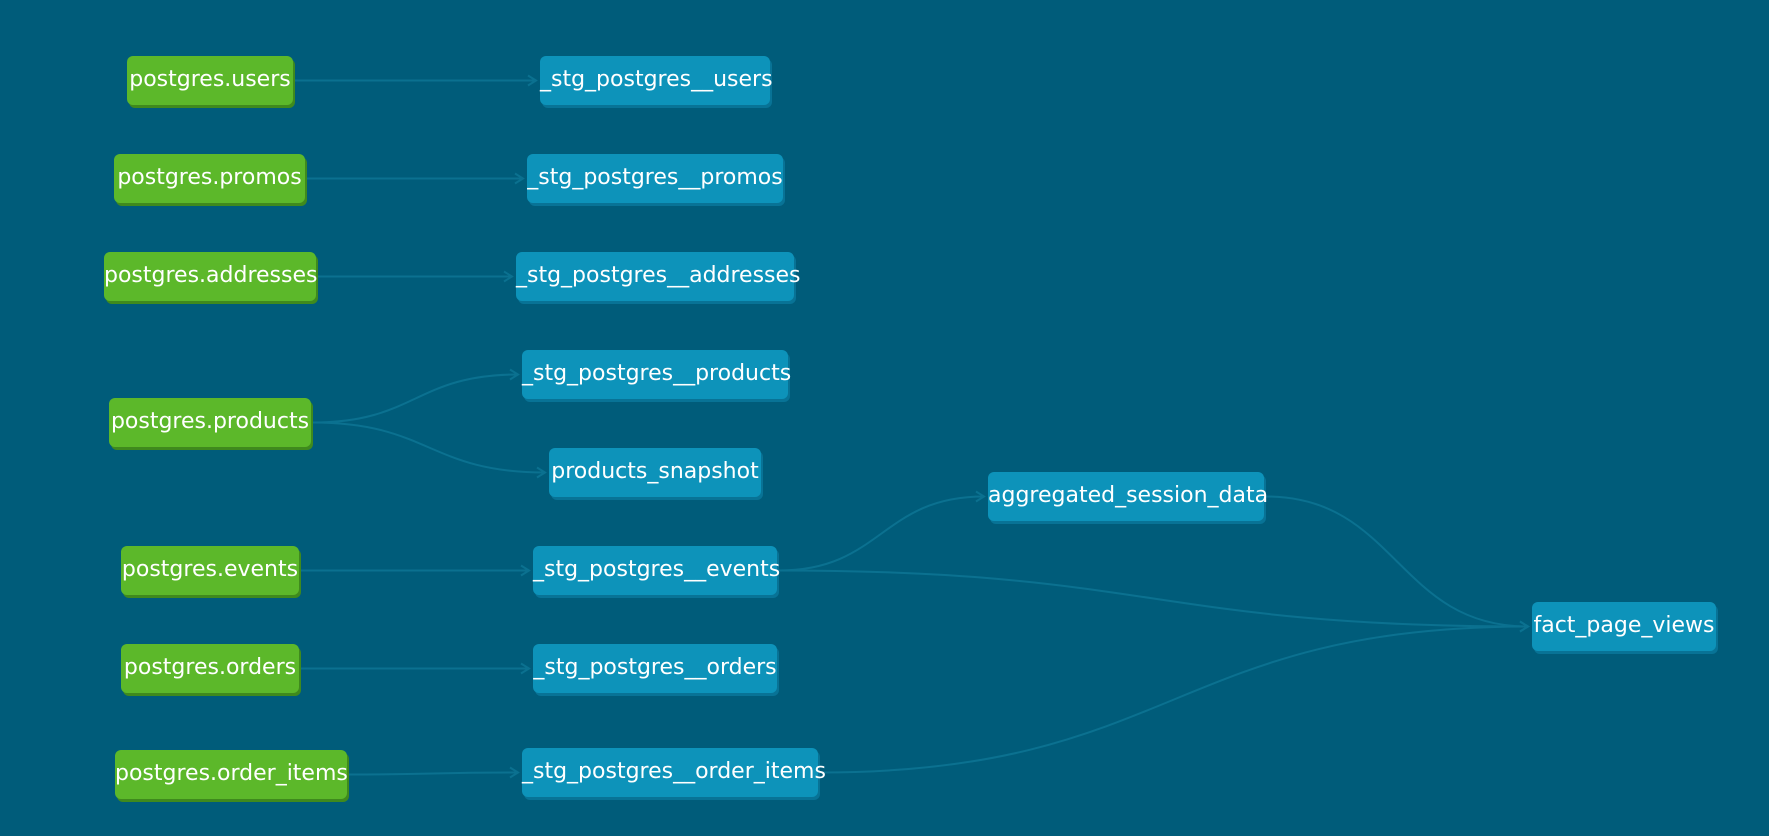 This screenshot has width=1769, height=836. What do you see at coordinates (210, 668) in the screenshot?
I see `node-postgres-orders: postgres.orders` at bounding box center [210, 668].